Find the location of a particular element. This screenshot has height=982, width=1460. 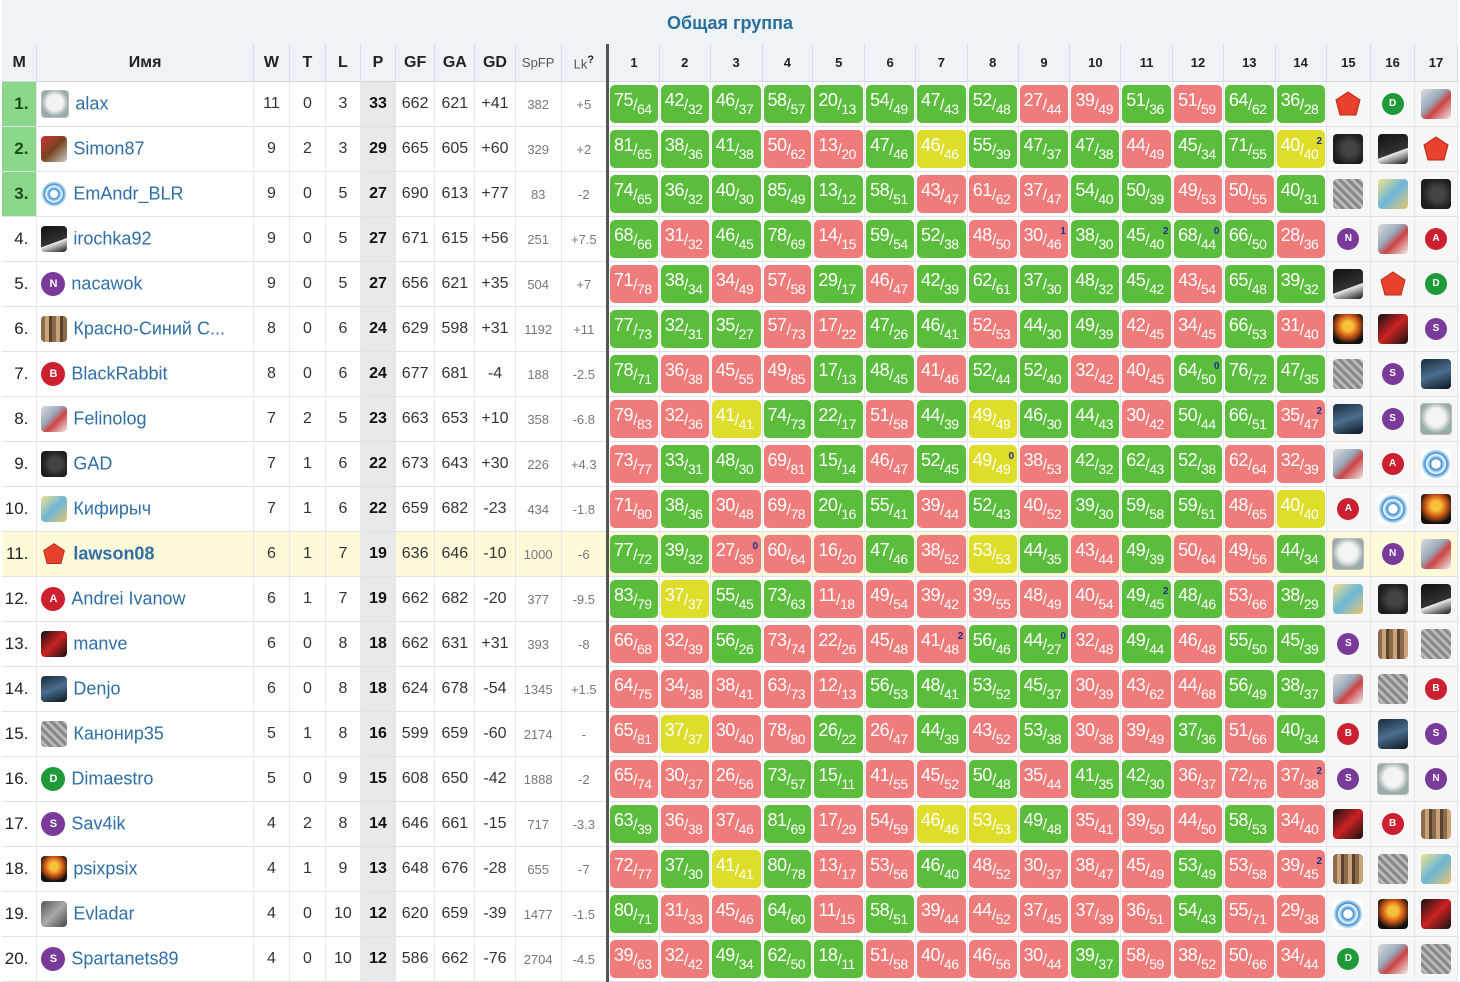

match-score: 37/30 is located at coordinates (684, 869).